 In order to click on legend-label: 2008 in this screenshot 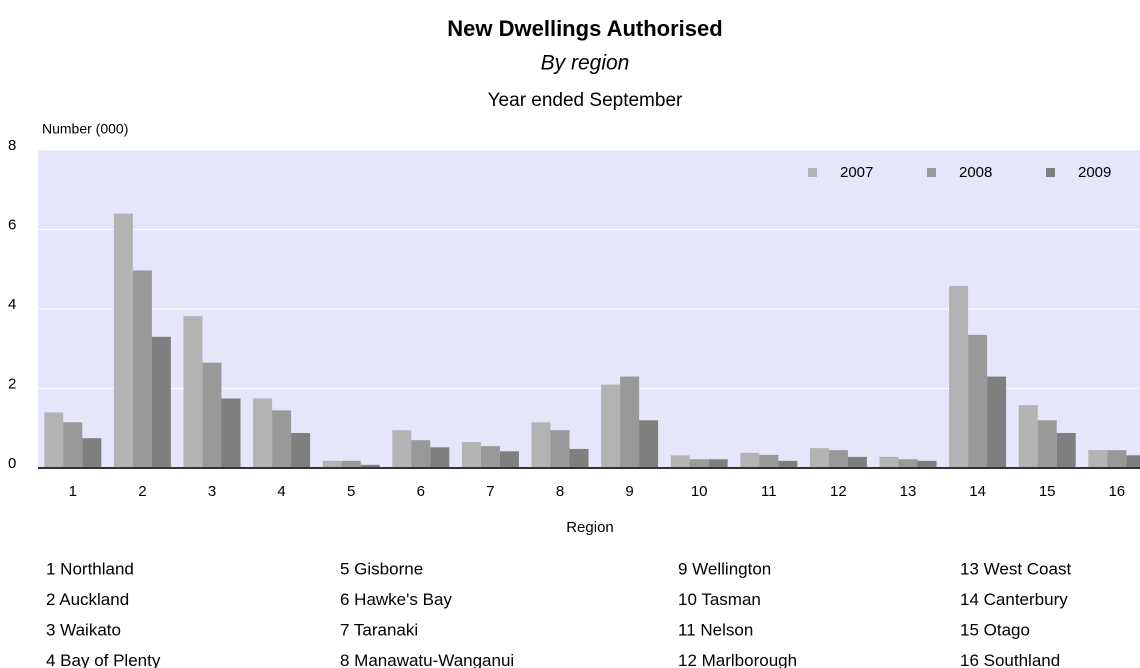, I will do `click(975, 172)`.